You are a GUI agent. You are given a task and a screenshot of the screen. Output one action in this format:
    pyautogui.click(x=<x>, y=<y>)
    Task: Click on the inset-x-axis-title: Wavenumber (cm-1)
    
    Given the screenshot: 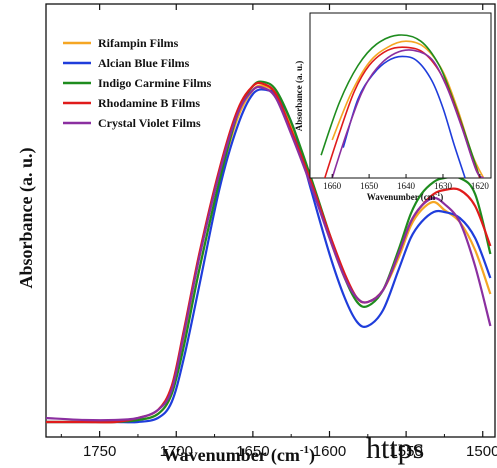 What is the action you would take?
    pyautogui.click(x=405, y=197)
    